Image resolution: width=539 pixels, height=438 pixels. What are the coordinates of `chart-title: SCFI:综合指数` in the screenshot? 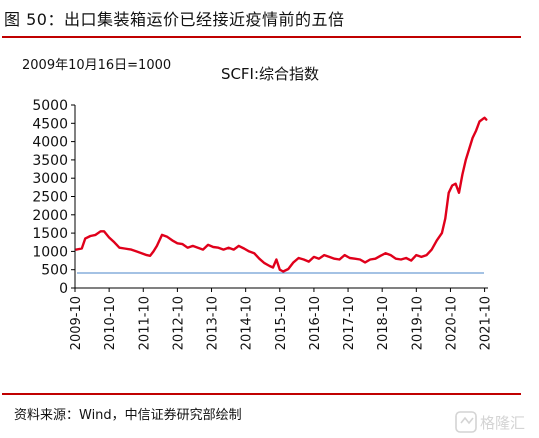 It's located at (270, 74).